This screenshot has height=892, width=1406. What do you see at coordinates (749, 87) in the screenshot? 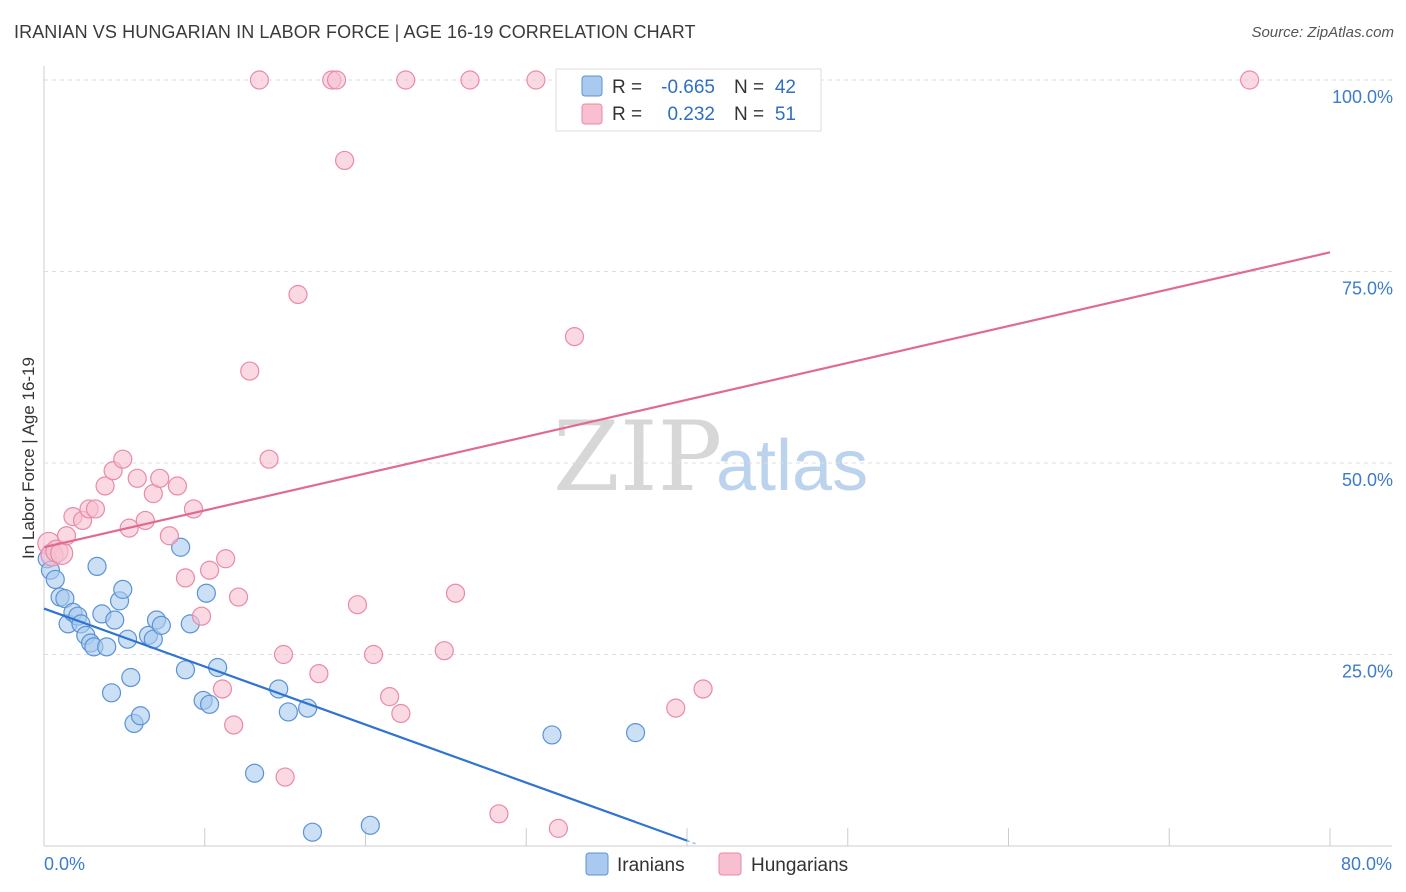
I see `legend-n-label-iranians: N =` at bounding box center [749, 87].